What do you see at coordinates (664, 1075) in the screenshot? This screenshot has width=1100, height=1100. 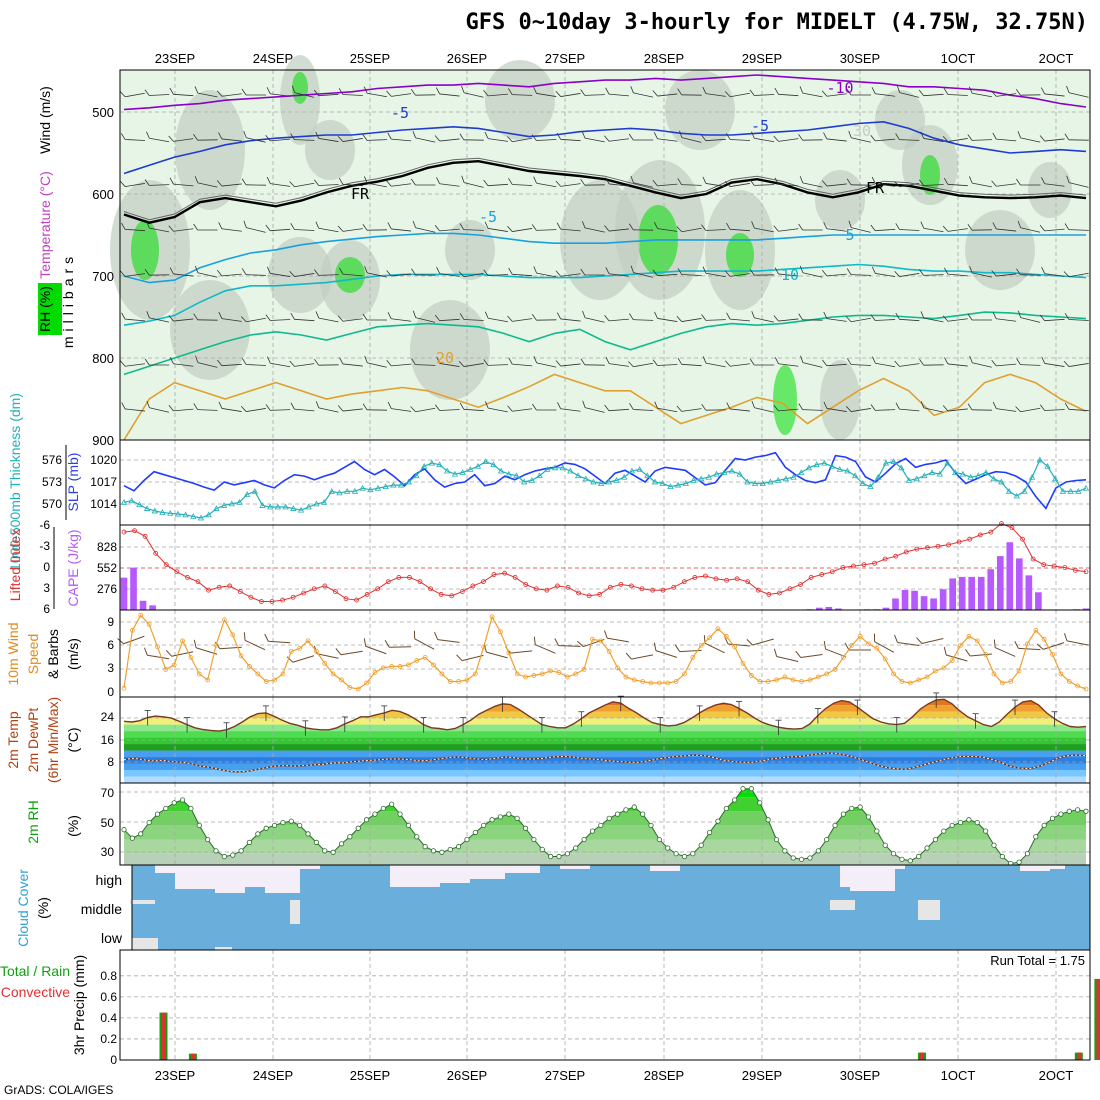 I see `bottom-date-label: 28SEP` at bounding box center [664, 1075].